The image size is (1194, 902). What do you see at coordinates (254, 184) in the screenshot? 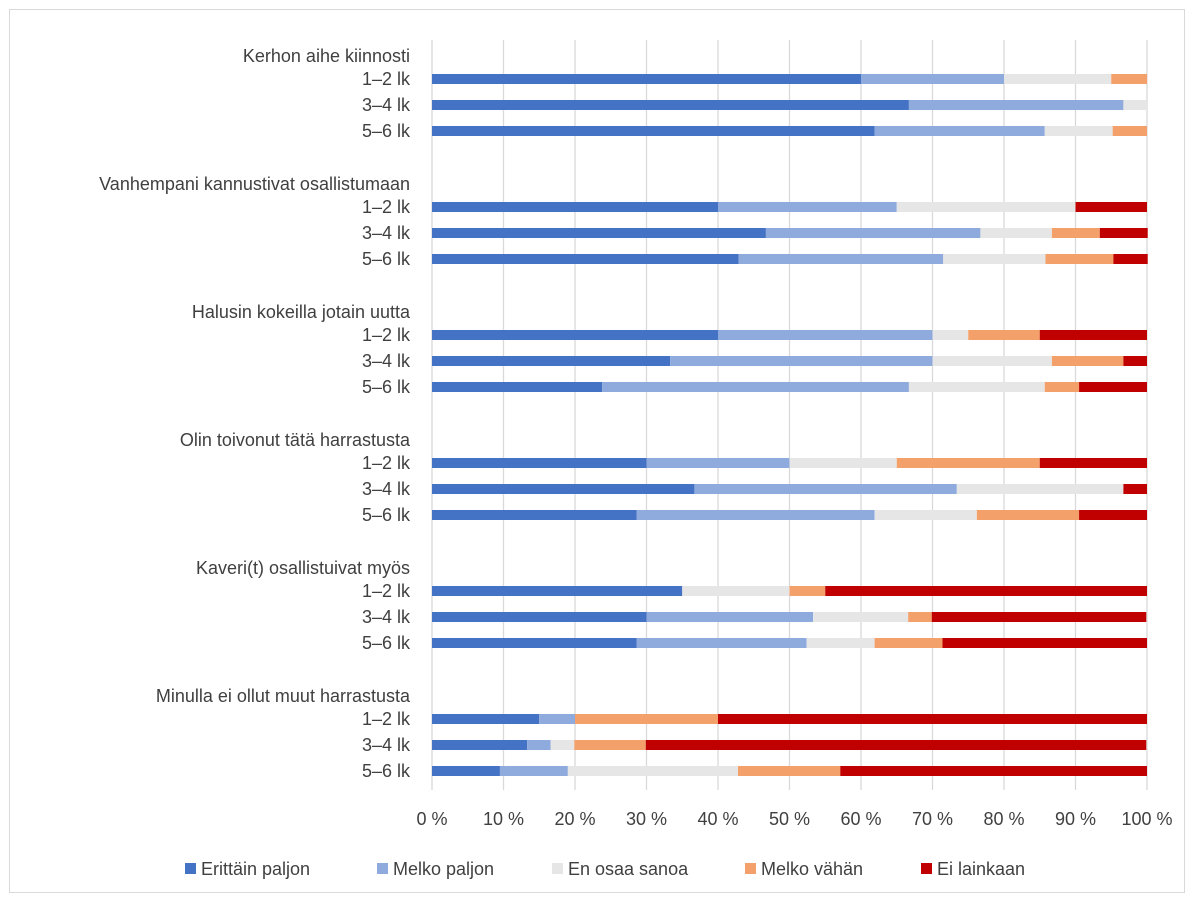
I see `group-title: Vanhempani kannustivat osallistumaan` at bounding box center [254, 184].